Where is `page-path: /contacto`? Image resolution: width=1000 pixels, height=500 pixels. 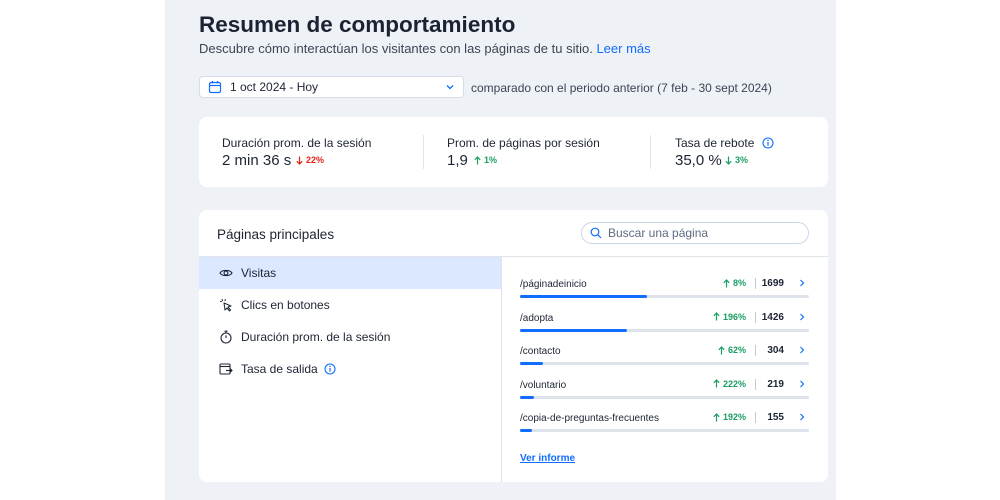 page-path: /contacto is located at coordinates (540, 351).